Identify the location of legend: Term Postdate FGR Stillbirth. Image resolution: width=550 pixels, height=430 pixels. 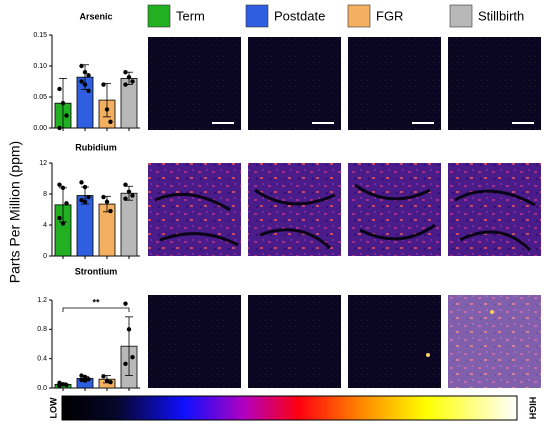
(335, 16).